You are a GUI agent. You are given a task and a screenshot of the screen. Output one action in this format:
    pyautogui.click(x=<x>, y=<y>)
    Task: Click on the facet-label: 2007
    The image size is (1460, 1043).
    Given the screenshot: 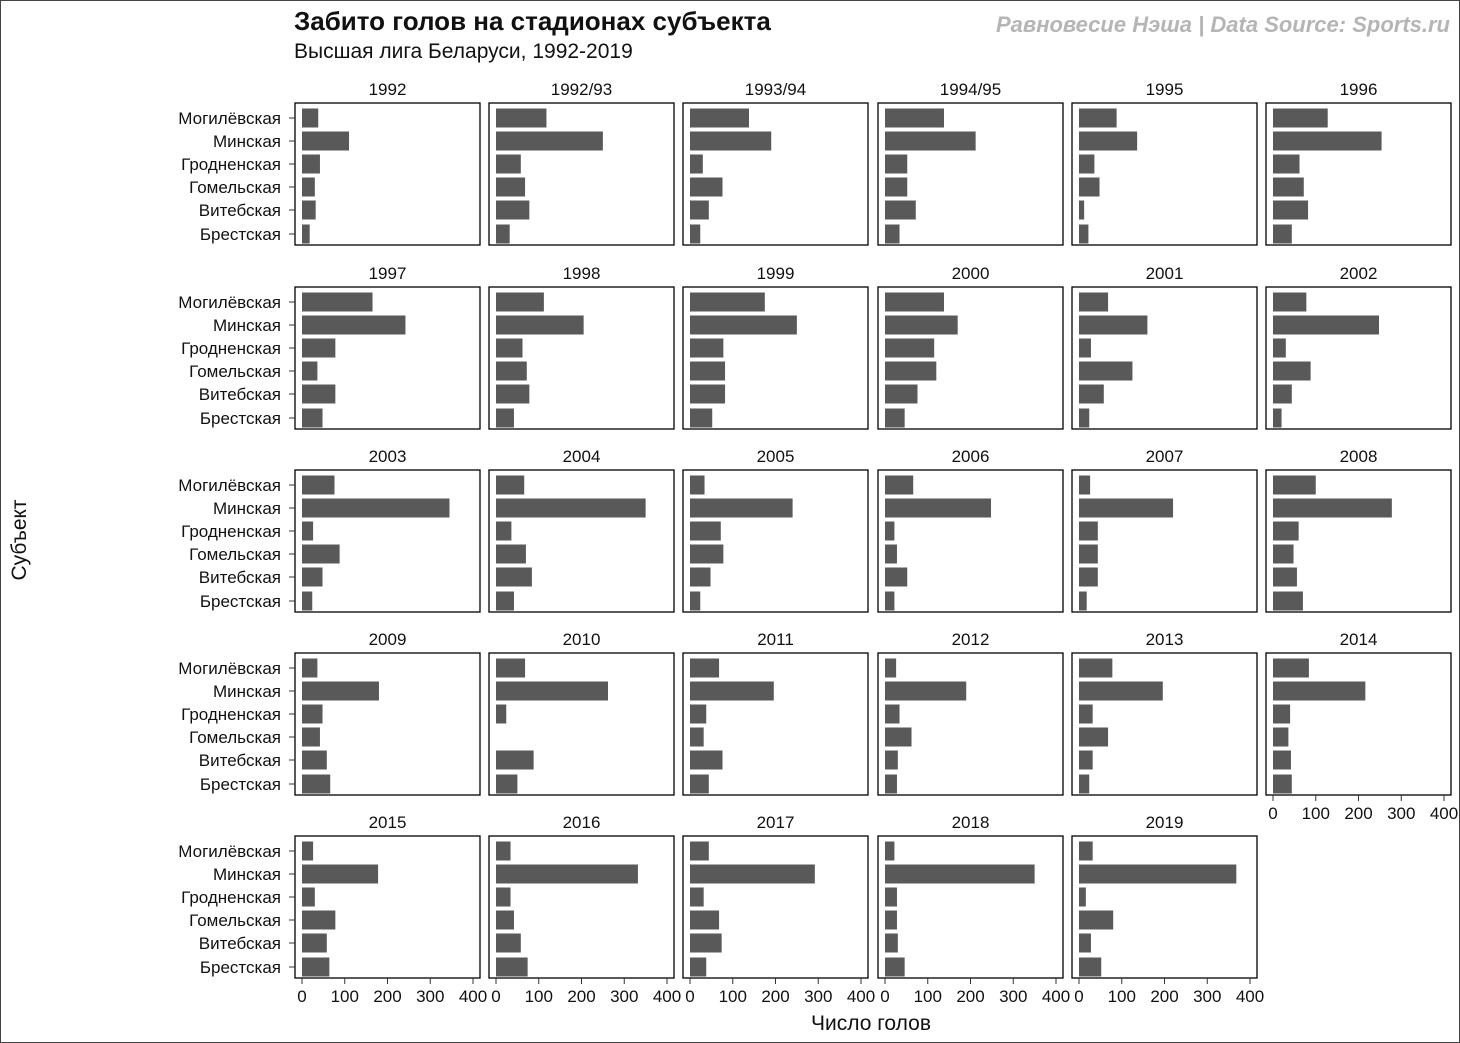 What is the action you would take?
    pyautogui.click(x=1165, y=456)
    